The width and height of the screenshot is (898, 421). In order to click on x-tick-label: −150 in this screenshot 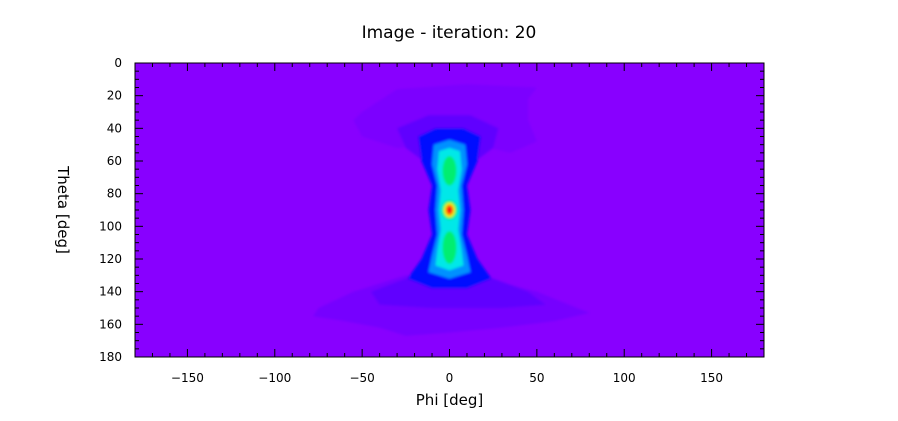, I will do `click(187, 378)`.